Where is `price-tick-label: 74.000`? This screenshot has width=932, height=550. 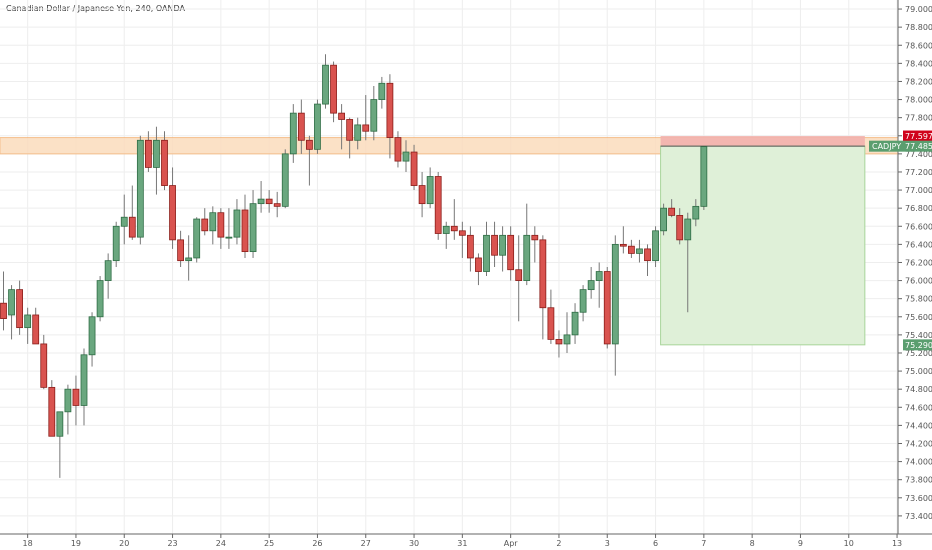
price-tick-label: 74.000 is located at coordinates (918, 462).